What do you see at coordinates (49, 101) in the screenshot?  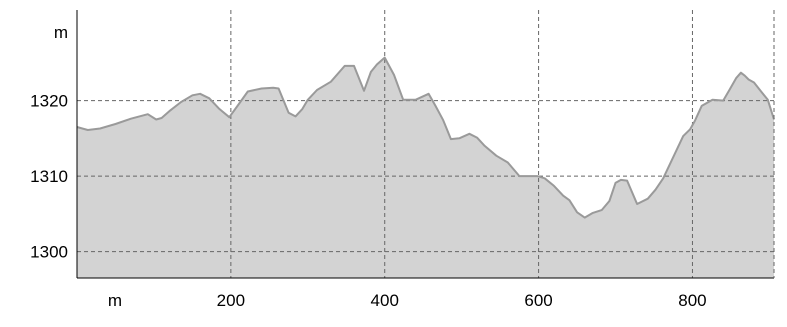 I see `y-tick-label: 1320` at bounding box center [49, 101].